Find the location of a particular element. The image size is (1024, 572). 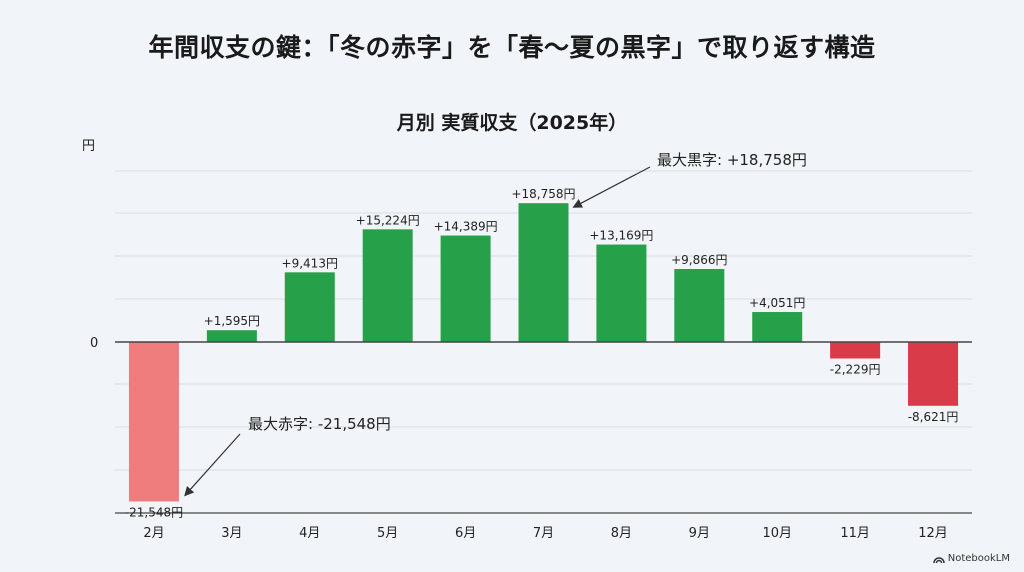

data-label: +9,413円 is located at coordinates (310, 263).